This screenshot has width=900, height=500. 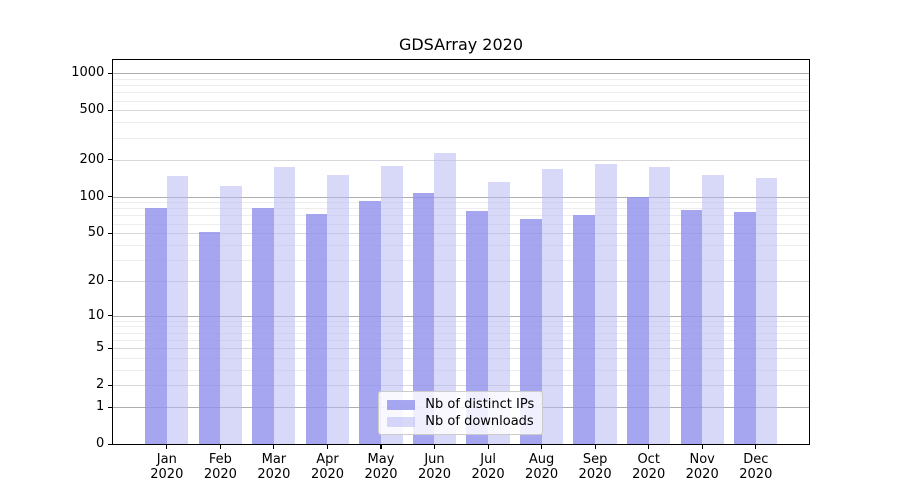 What do you see at coordinates (530, 332) in the screenshot?
I see `bar-ips-aug` at bounding box center [530, 332].